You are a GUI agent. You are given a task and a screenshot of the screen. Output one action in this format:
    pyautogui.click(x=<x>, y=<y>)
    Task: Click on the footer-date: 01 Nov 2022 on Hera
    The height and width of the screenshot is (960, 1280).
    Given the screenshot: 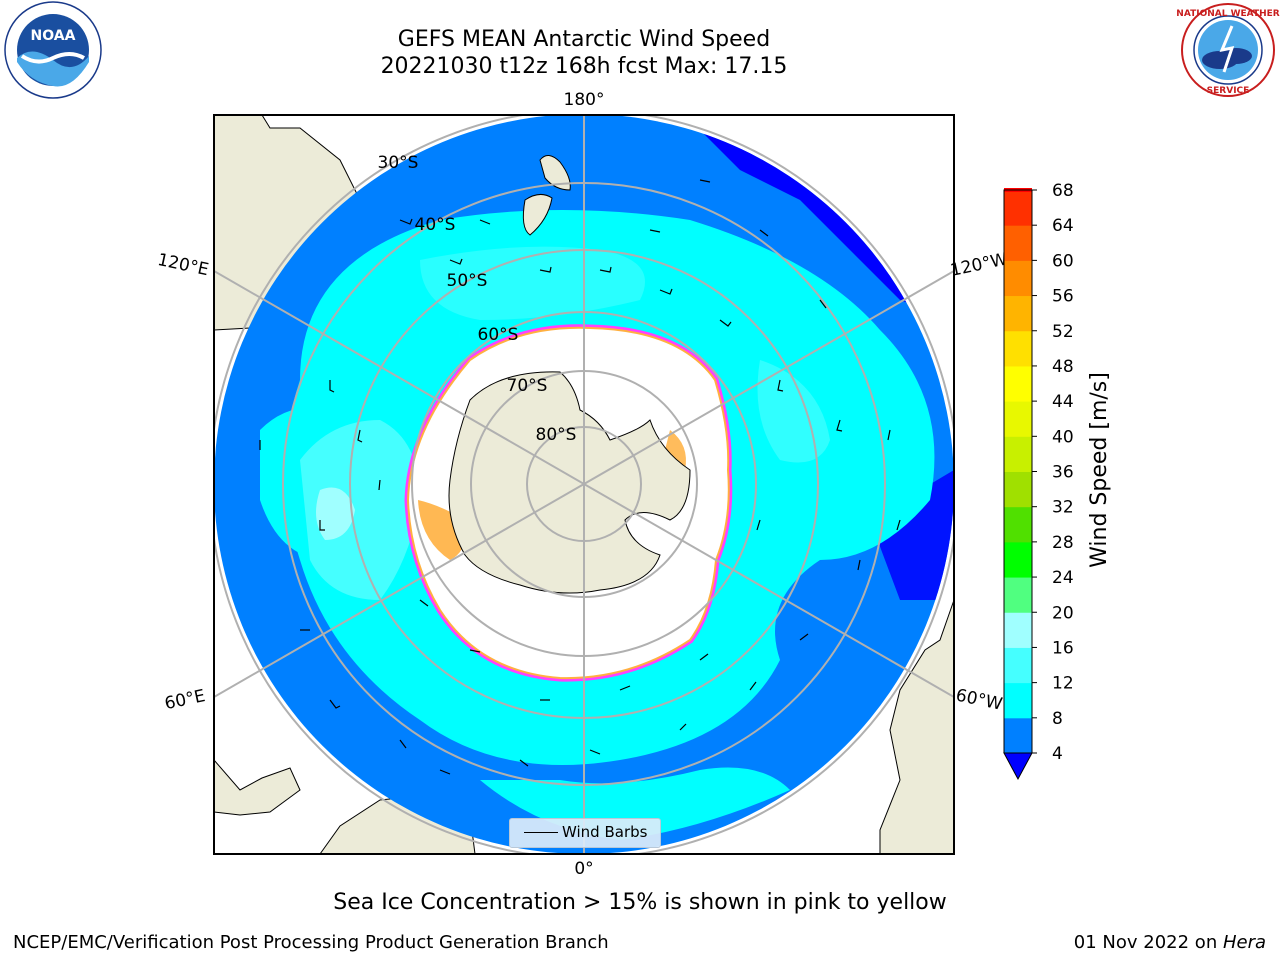 What is the action you would take?
    pyautogui.click(x=1170, y=942)
    